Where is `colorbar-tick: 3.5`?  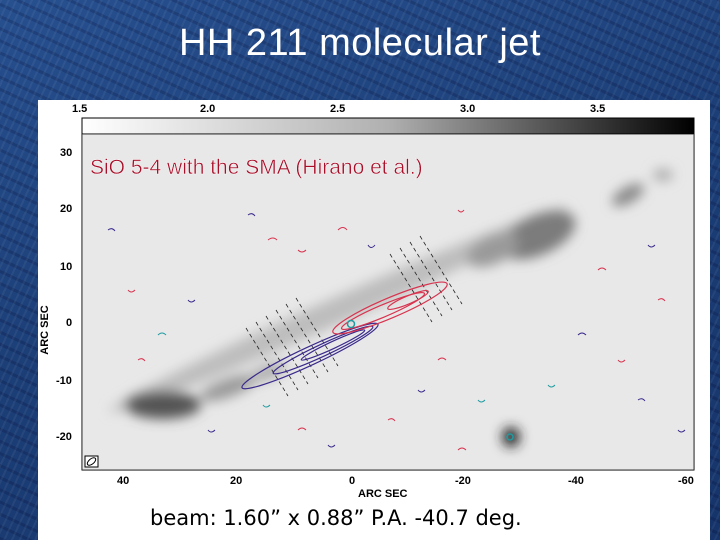
colorbar-tick: 3.5 is located at coordinates (597, 109).